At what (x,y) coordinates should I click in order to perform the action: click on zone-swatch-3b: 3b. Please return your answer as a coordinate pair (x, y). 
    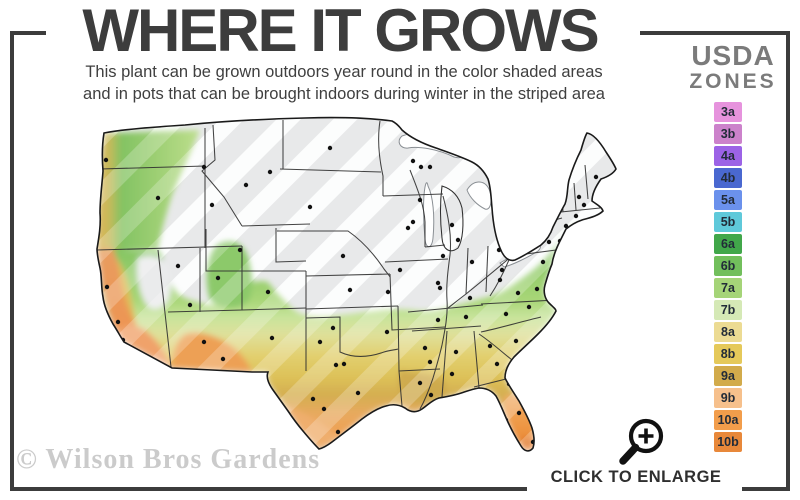
    Looking at the image, I should click on (728, 134).